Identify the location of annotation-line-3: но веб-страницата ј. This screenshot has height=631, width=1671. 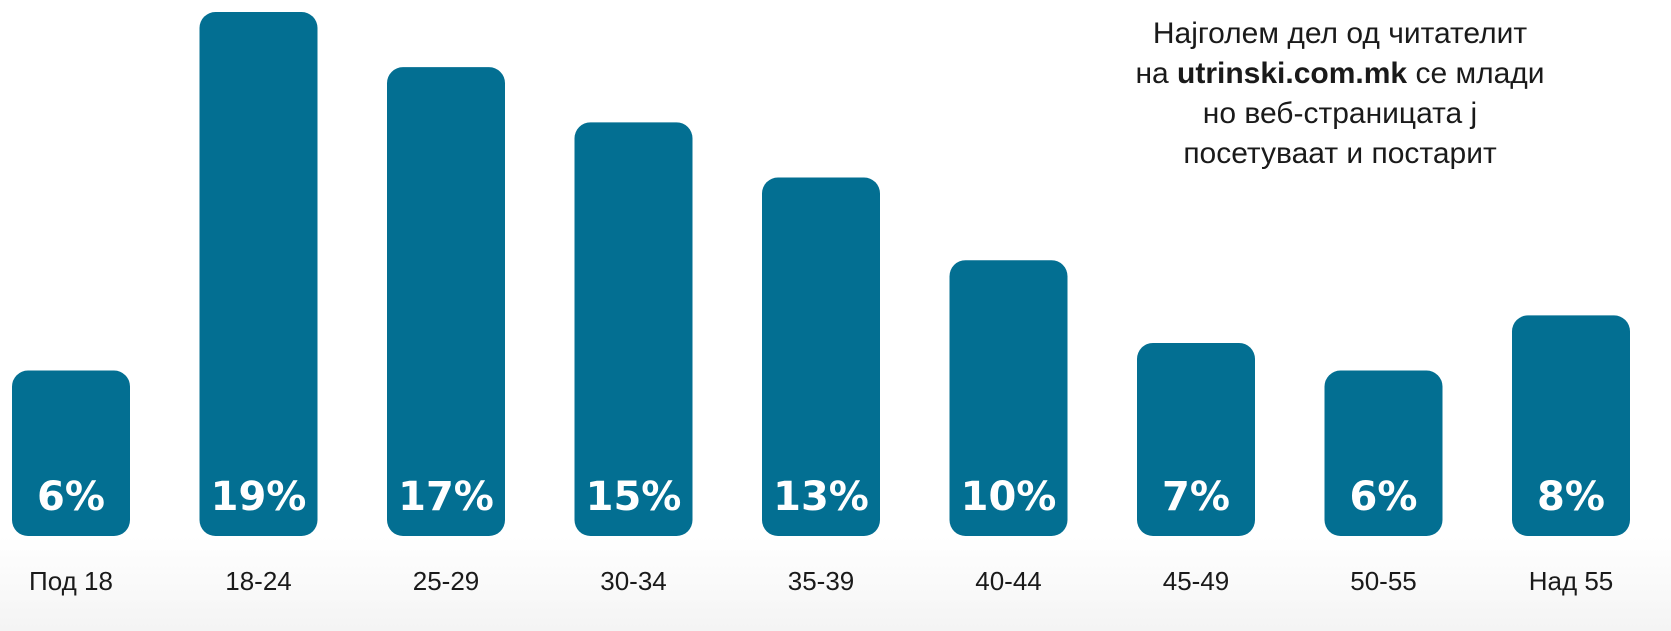
(1340, 113).